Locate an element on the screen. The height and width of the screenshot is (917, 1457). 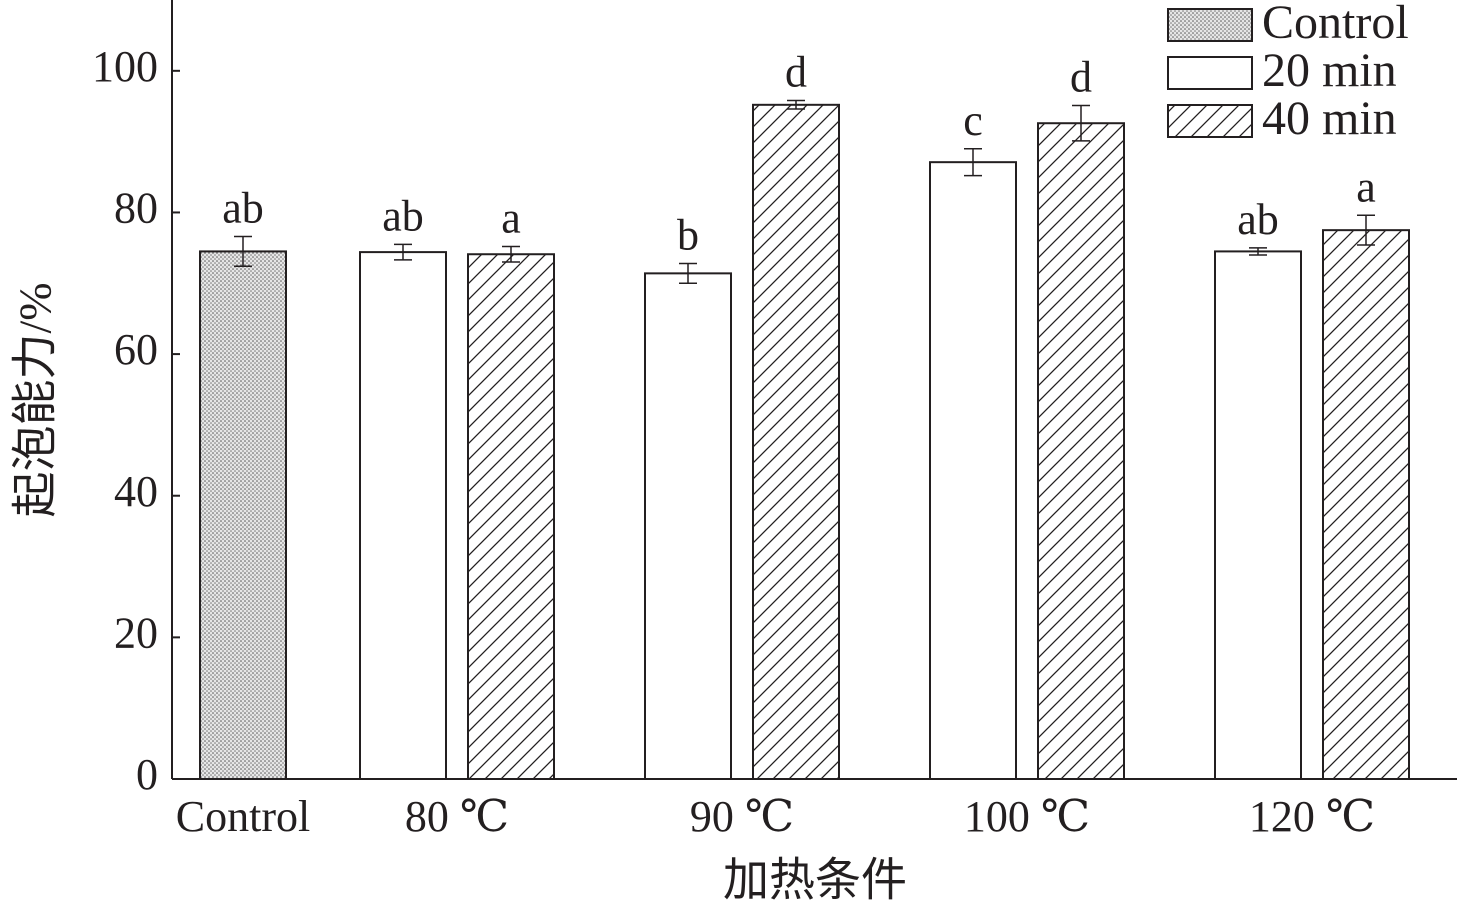
x-tick-label: 120 ℃ is located at coordinates (1312, 816).